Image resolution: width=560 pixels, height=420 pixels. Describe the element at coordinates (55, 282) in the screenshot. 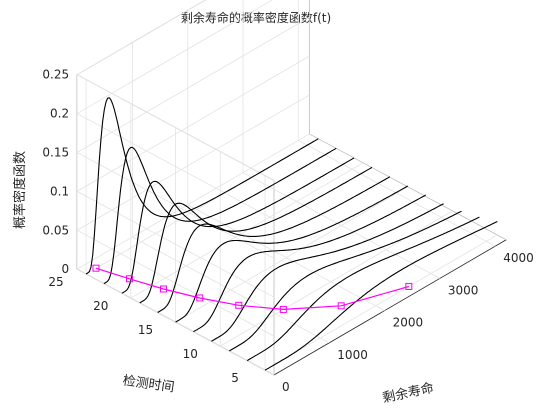

I see `y-tick-label: 25` at that location.